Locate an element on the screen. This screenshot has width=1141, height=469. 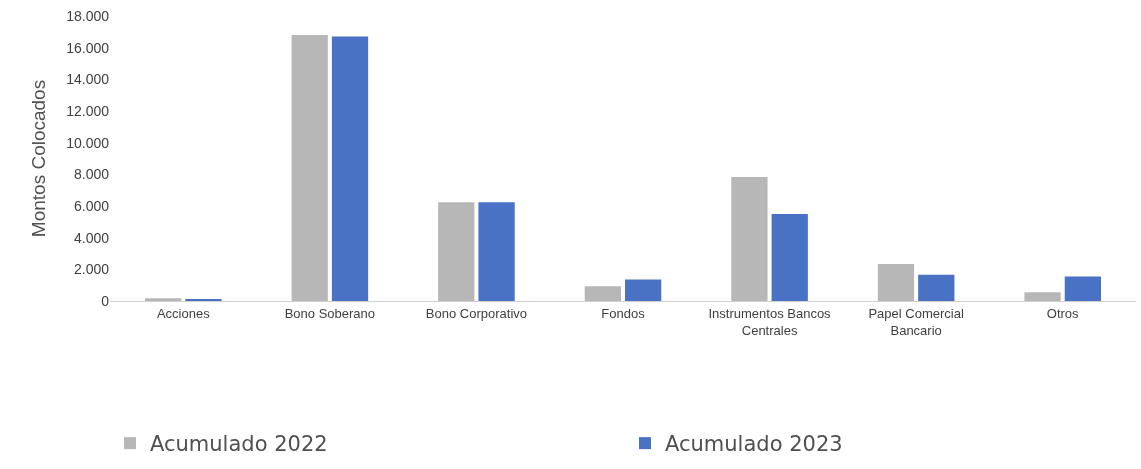
y-tick-label: 14.000 is located at coordinates (88, 79).